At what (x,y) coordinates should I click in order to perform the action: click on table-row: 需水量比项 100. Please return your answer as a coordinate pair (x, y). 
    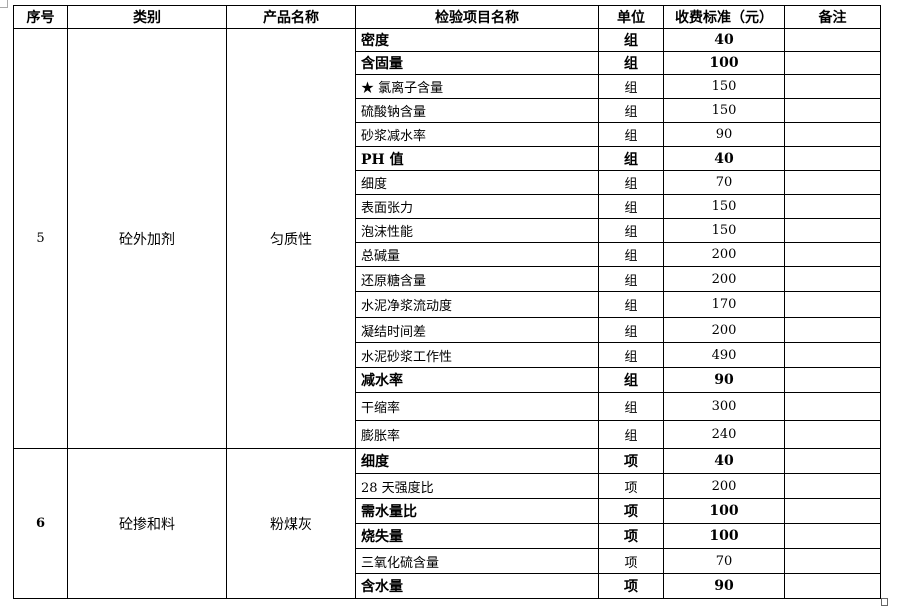
    Looking at the image, I should click on (447, 511).